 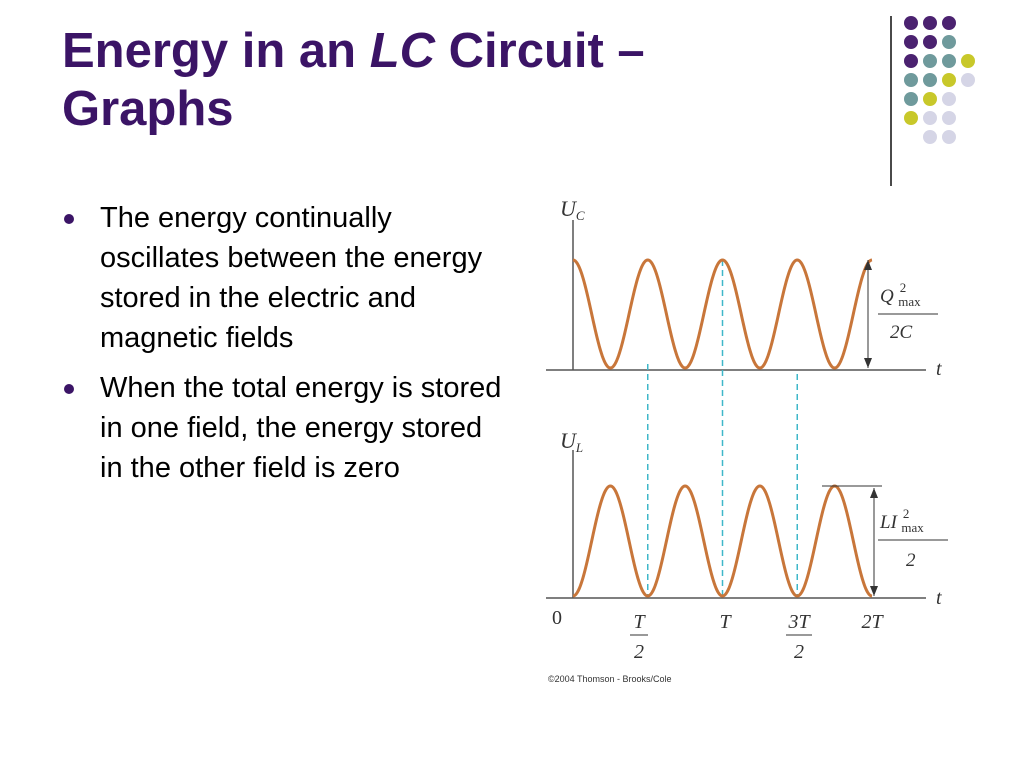 What do you see at coordinates (901, 332) in the screenshot?
I see `top-amp-denominator: 2C` at bounding box center [901, 332].